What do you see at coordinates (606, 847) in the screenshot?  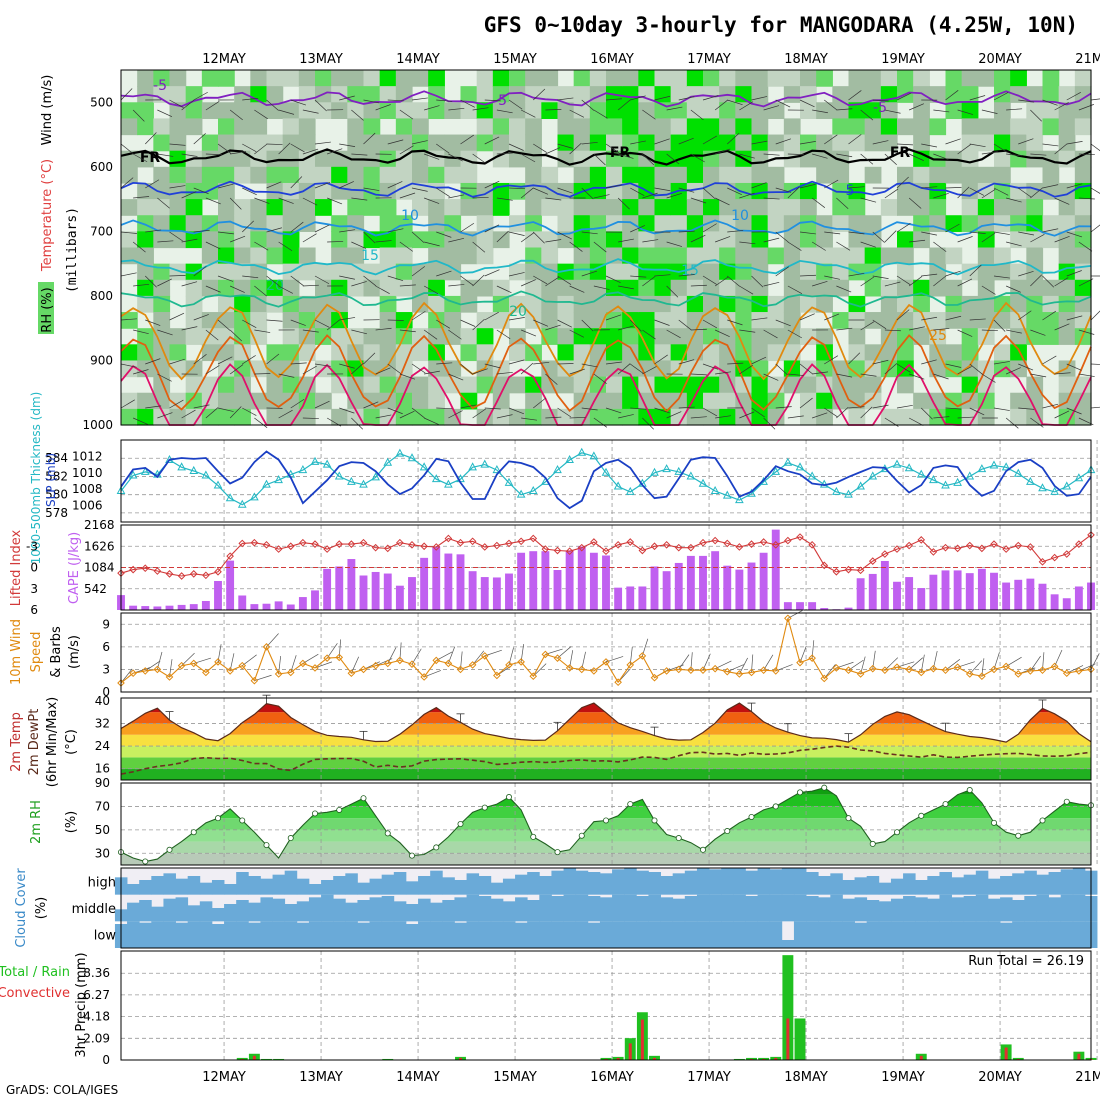 I see `rh-color-band` at bounding box center [606, 847].